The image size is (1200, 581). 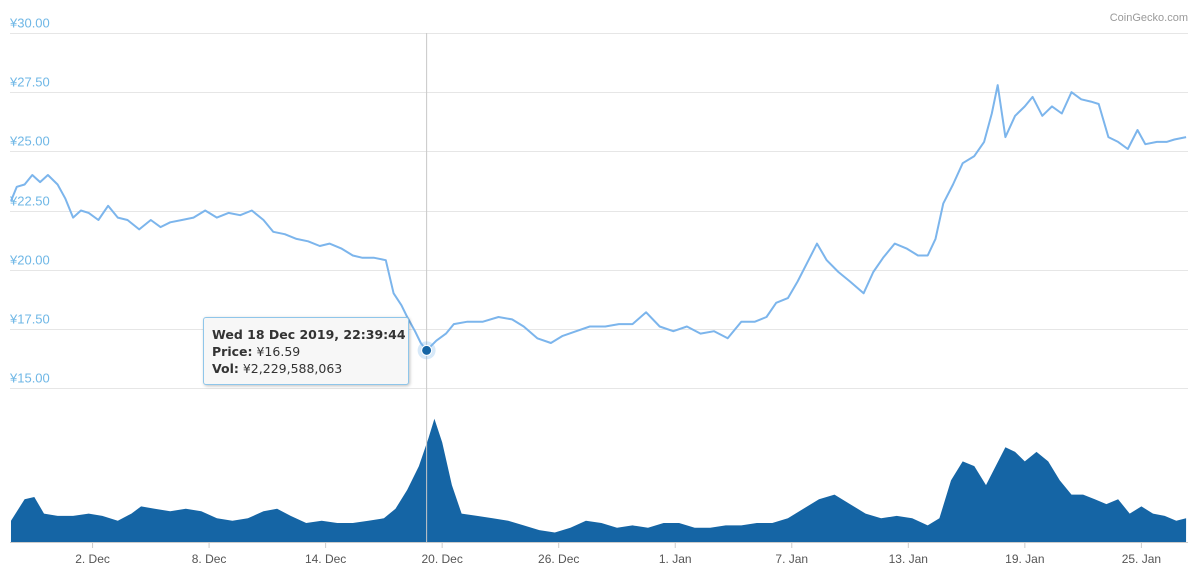 What do you see at coordinates (675, 559) in the screenshot?
I see `x-tick-label: 1. Jan` at bounding box center [675, 559].